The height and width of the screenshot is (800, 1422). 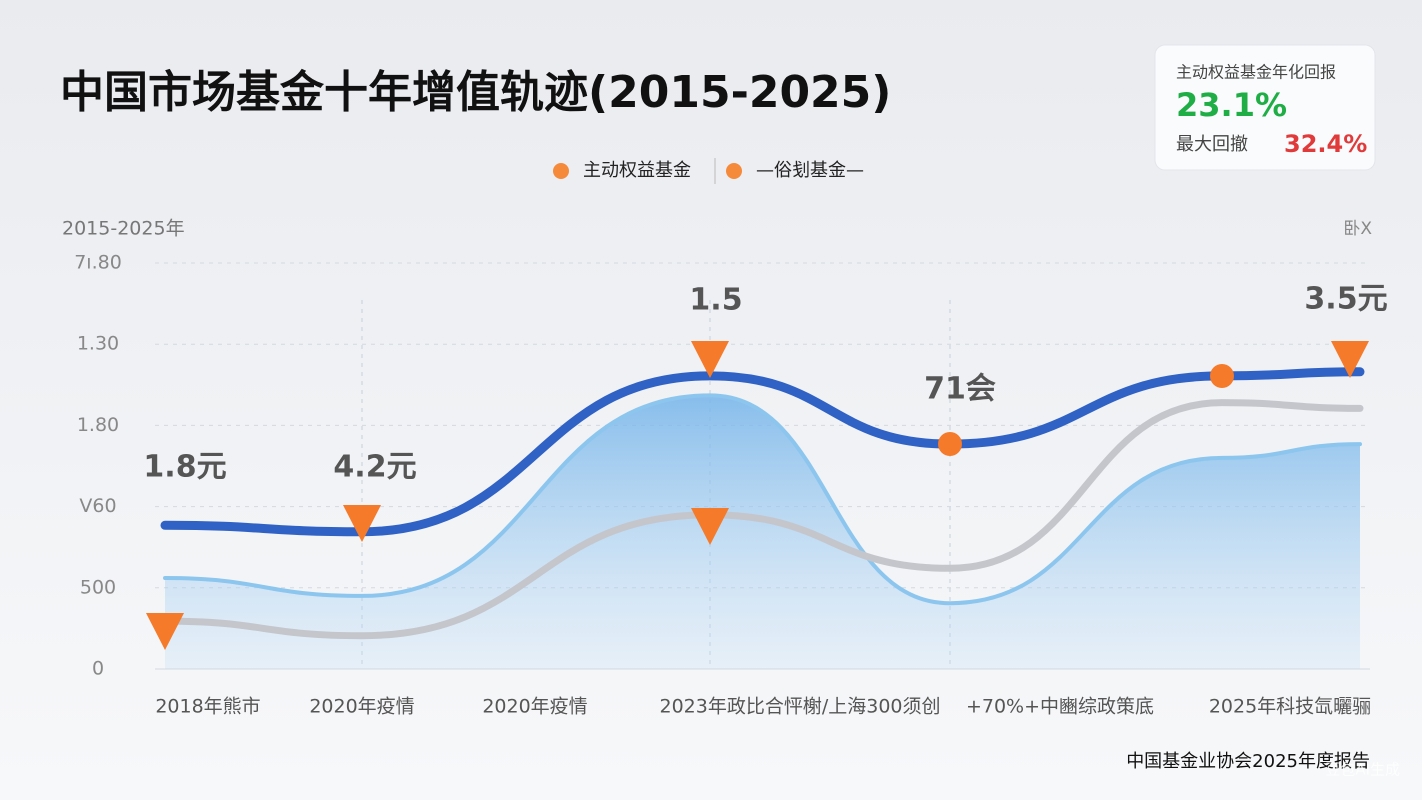 I want to click on legend-label: 主动权益基金, so click(x=637, y=170).